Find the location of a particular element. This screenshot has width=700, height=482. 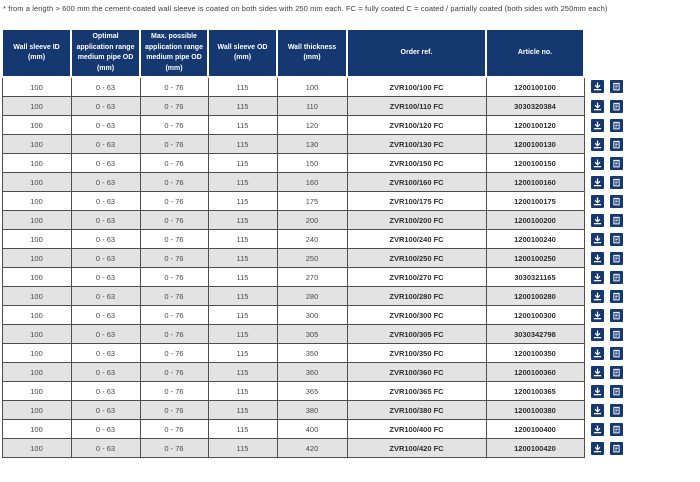

cell-article-no: 3030320384 is located at coordinates (535, 106).